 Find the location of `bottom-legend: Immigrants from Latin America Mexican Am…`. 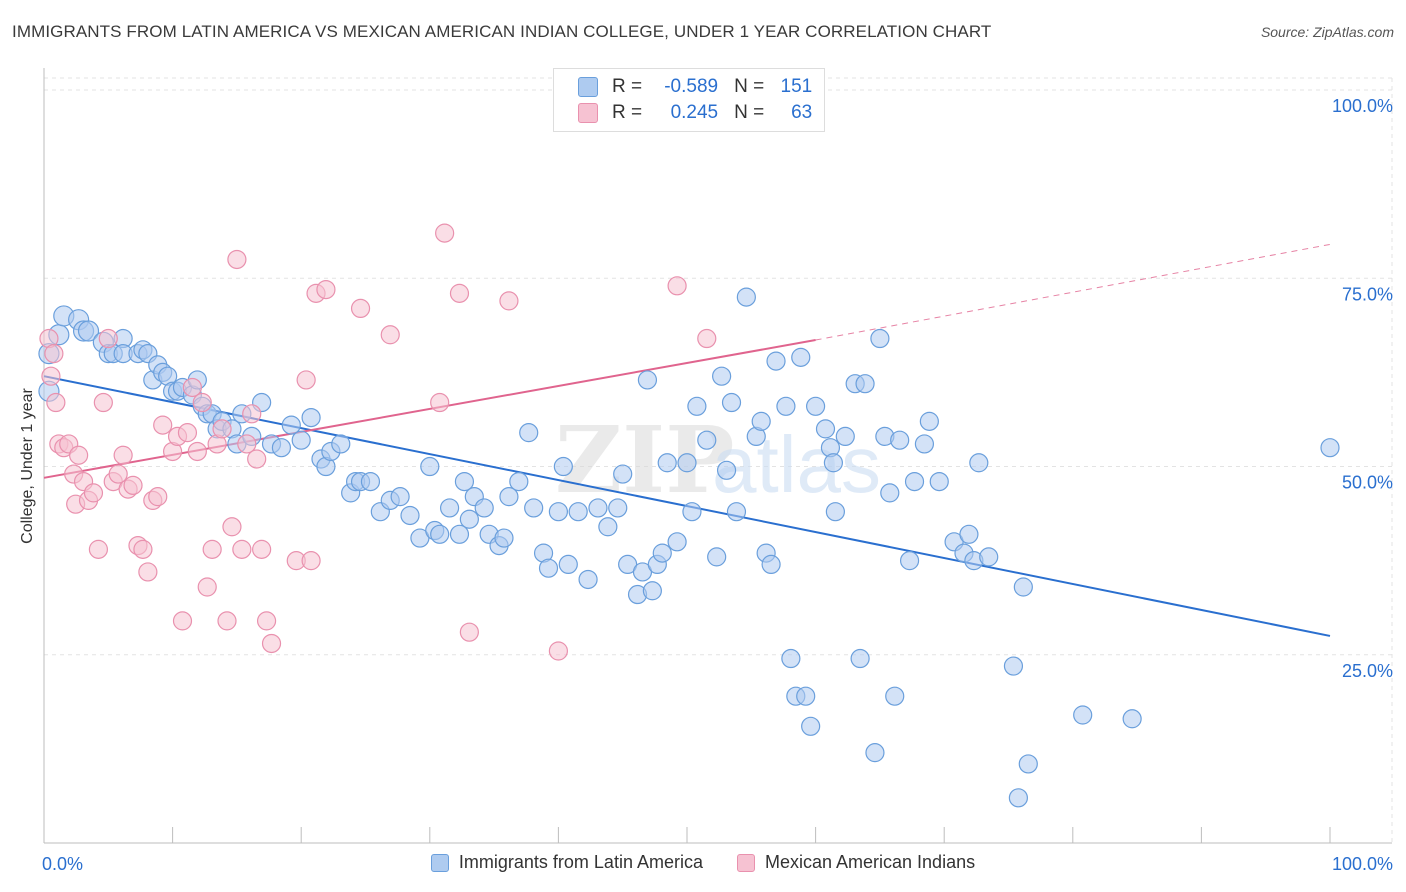

bottom-legend: Immigrants from Latin America Mexican Am… is located at coordinates (703, 862).